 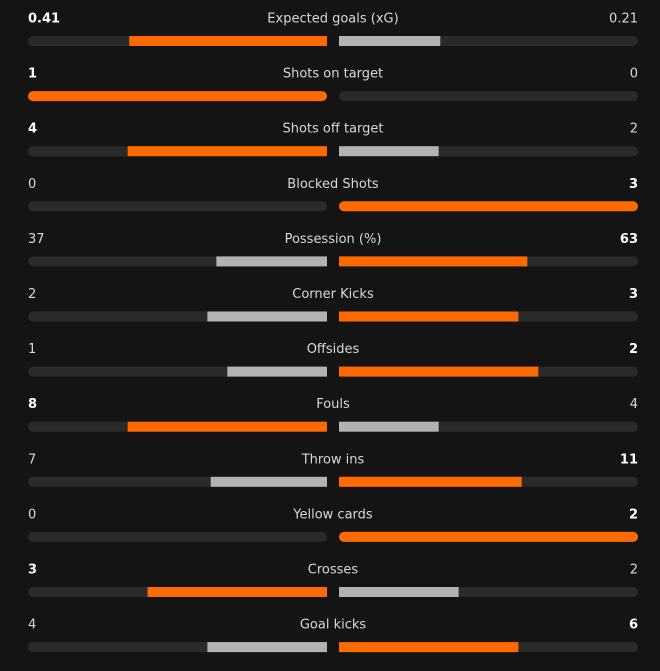 What do you see at coordinates (333, 459) in the screenshot?
I see `stat-label: Throw ins` at bounding box center [333, 459].